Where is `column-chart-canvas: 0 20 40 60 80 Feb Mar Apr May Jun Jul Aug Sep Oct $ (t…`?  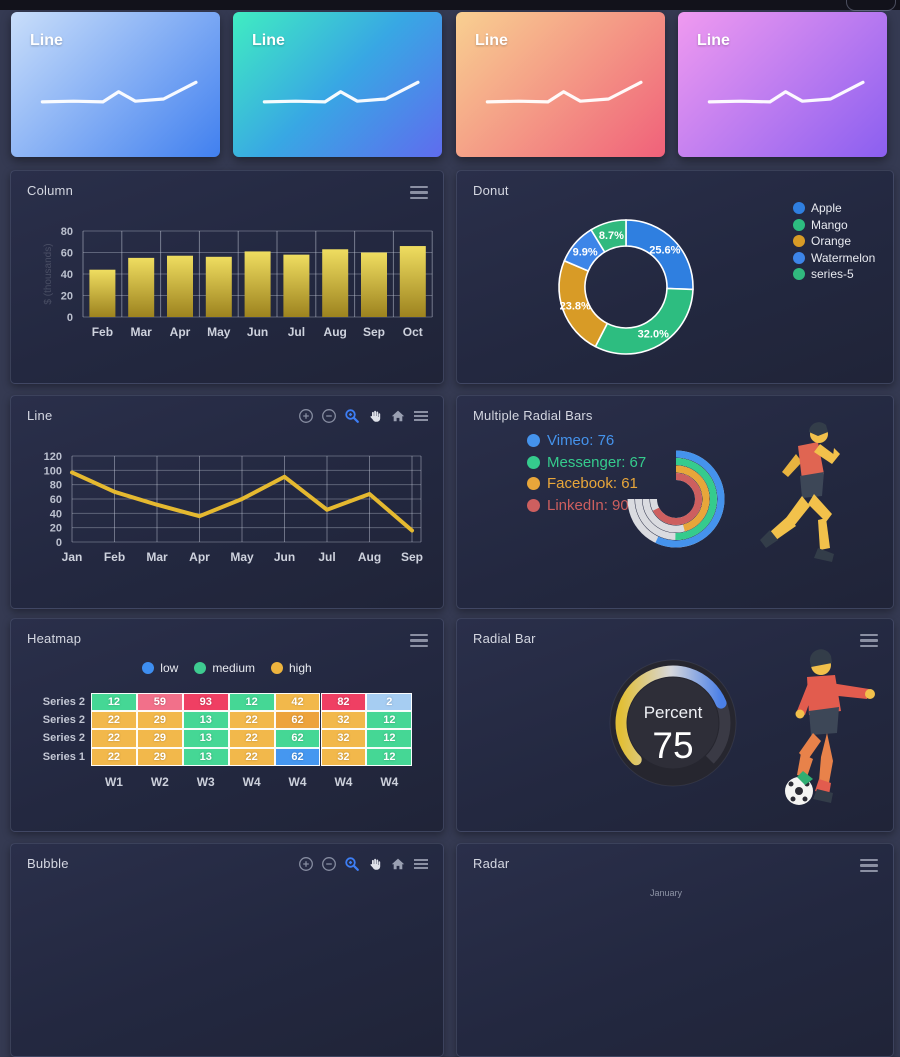
column-chart-canvas: 0 20 40 60 80 Feb Mar Apr May Jun Jul Aug Sep Oct $ (t… is located at coordinates (227, 277).